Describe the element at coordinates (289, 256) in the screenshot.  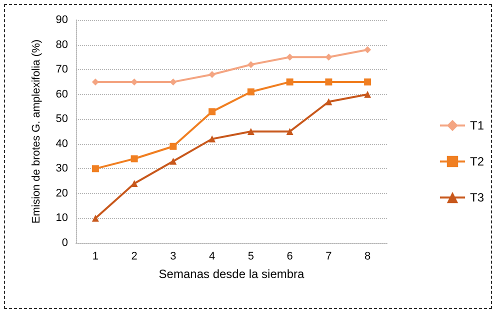
I see `x-tick-label: 6` at that location.